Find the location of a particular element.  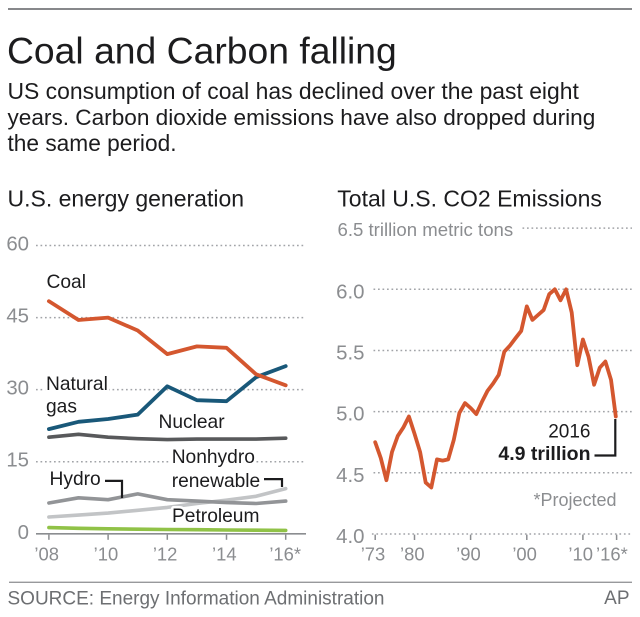

svg-text: Nuclear is located at coordinates (192, 422).